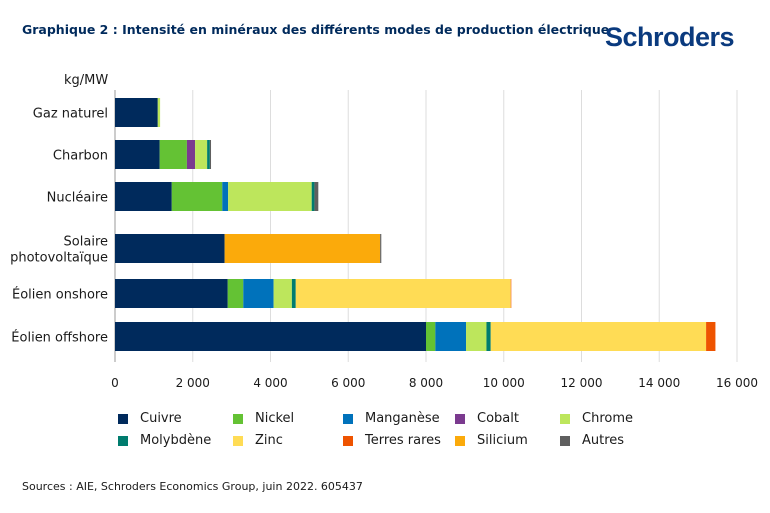  I want to click on legend-item: Silicium, so click(507, 440).